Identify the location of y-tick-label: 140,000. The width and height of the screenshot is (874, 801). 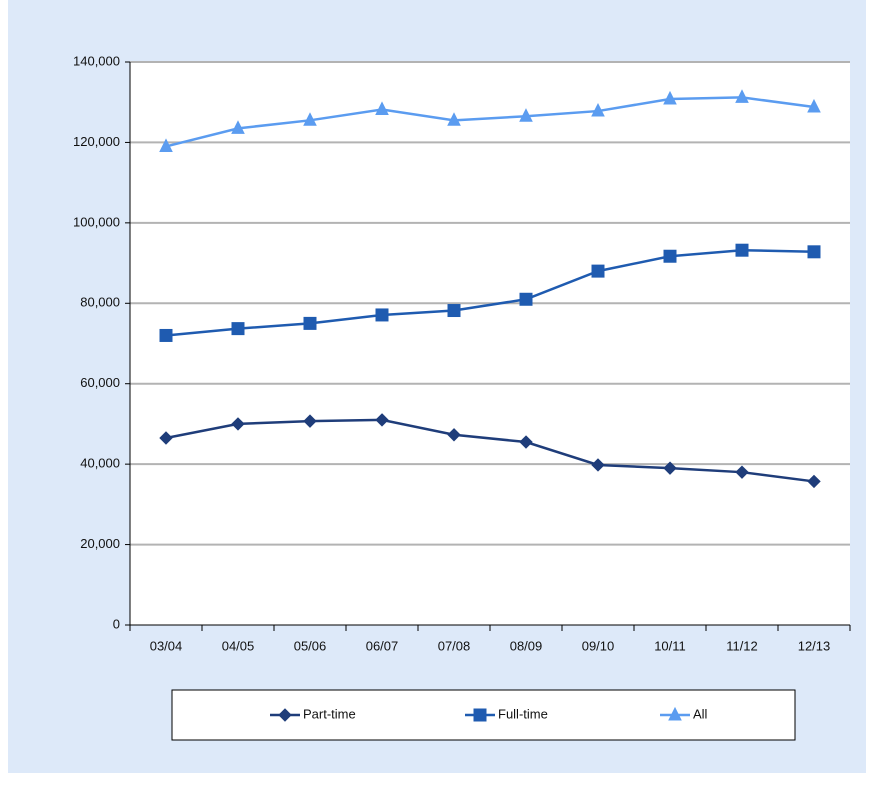
(96, 60).